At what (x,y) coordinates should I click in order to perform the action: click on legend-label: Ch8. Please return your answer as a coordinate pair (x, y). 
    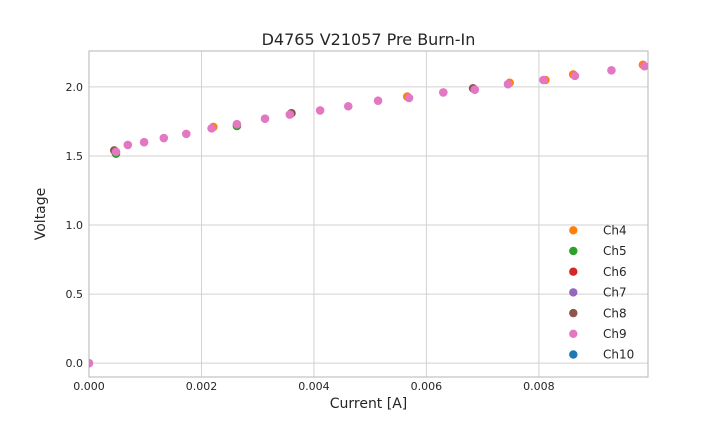
    Looking at the image, I should click on (615, 313).